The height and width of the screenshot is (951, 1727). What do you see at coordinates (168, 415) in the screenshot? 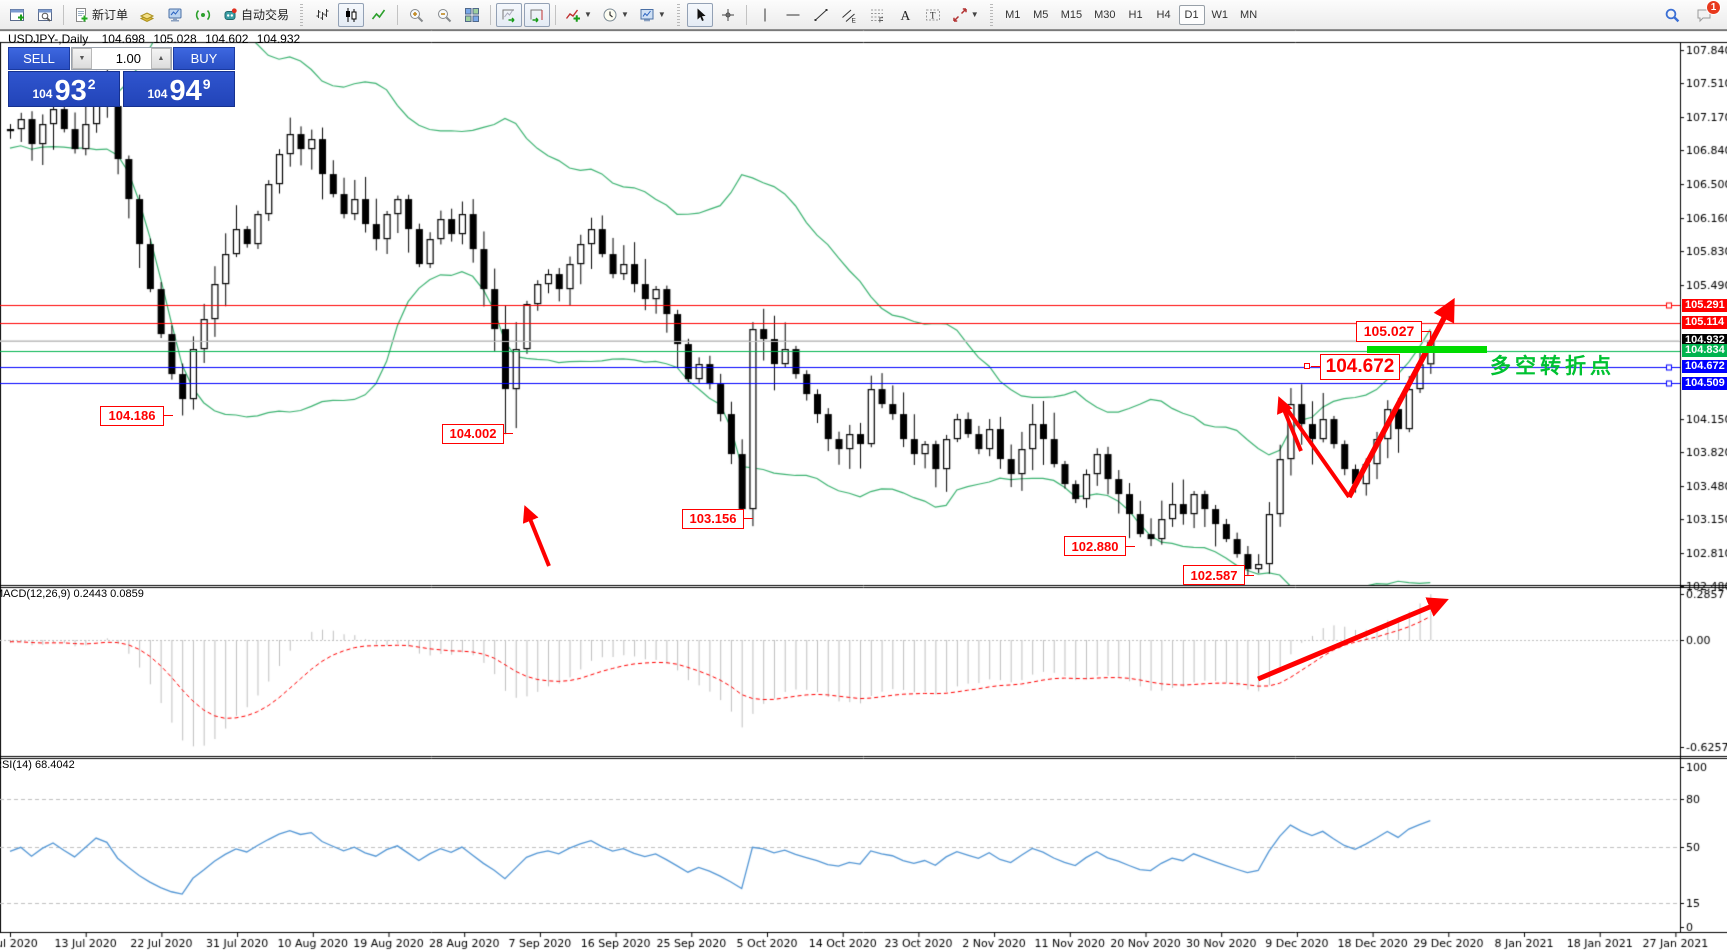
I see `annotation-connector` at bounding box center [168, 415].